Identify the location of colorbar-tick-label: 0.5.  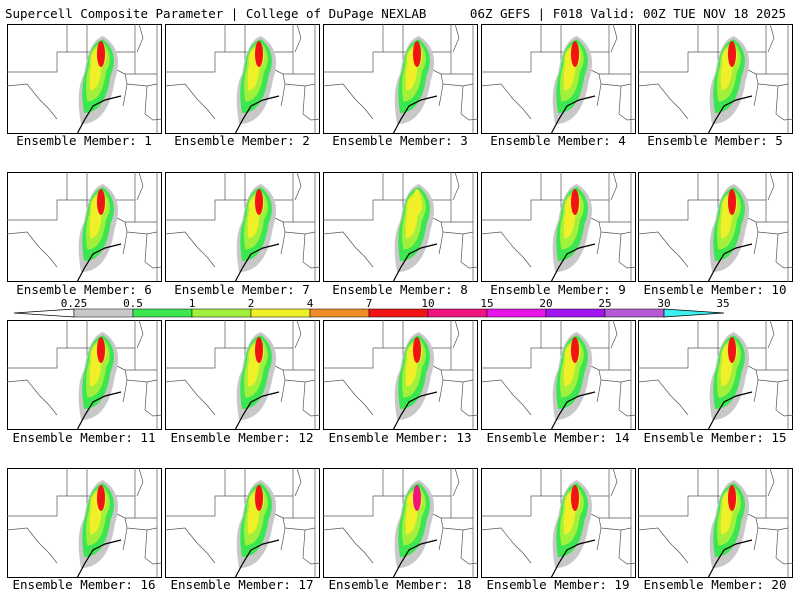
(133, 303).